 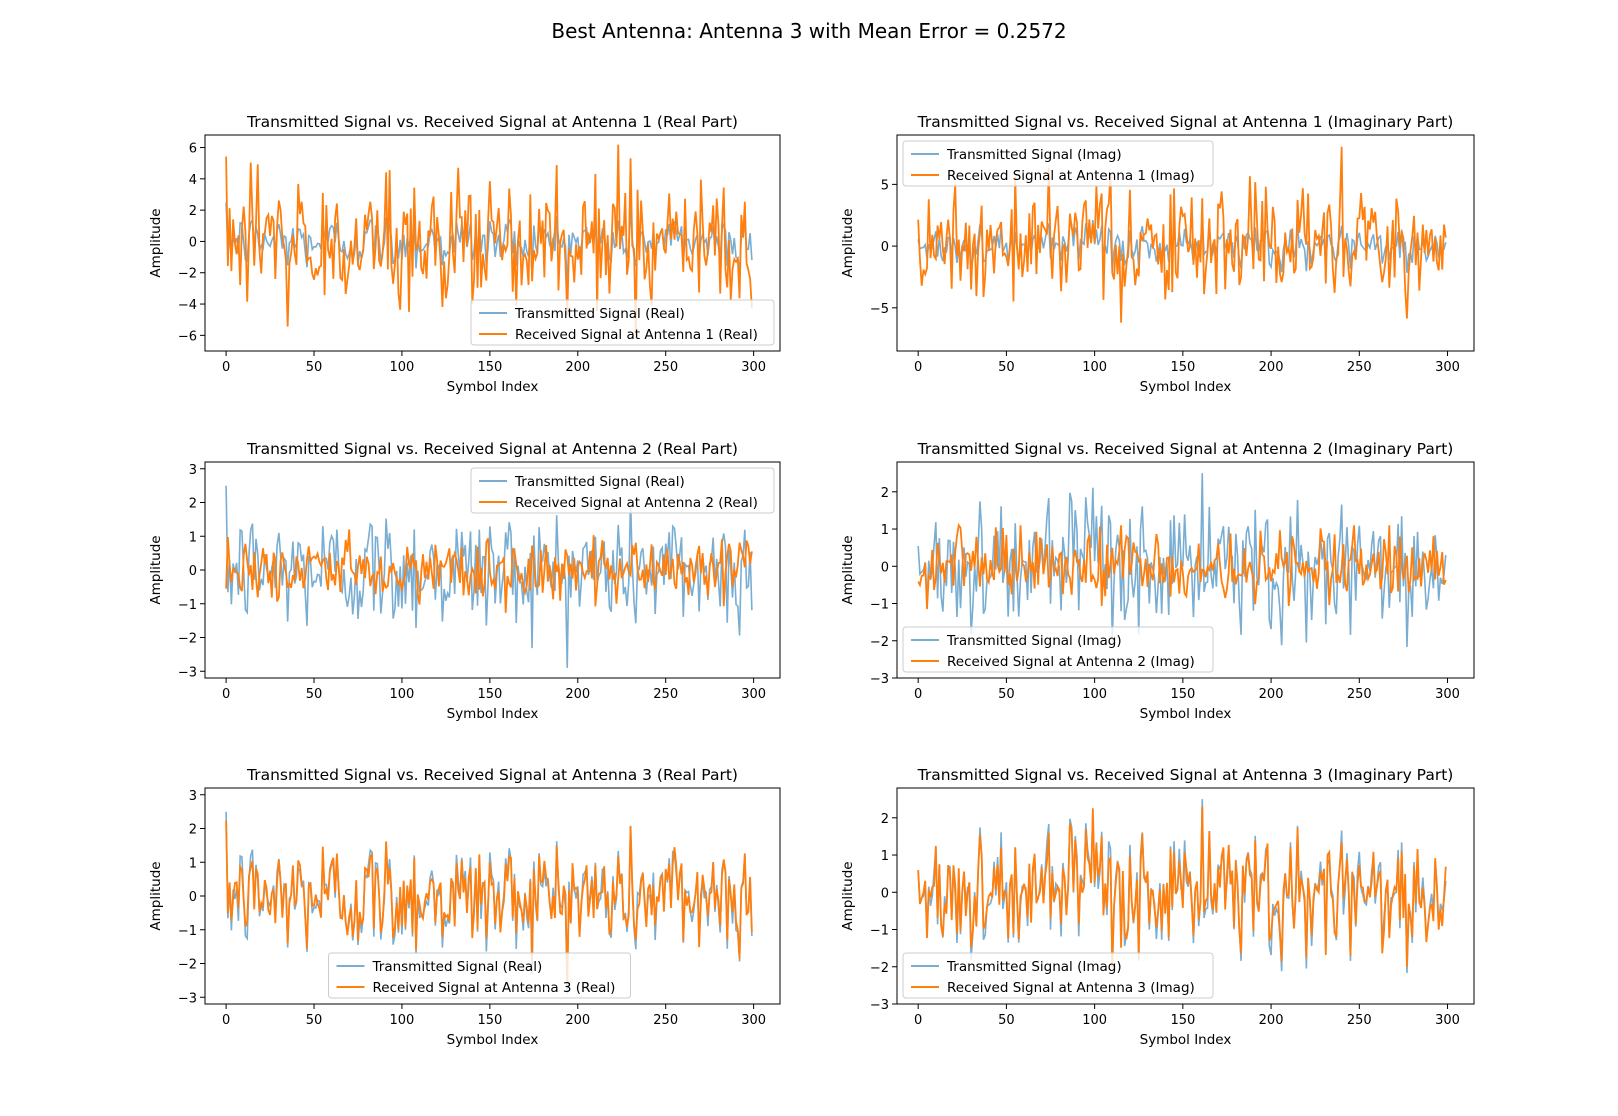 What do you see at coordinates (1094, 367) in the screenshot?
I see `x-tick-label-2-100: 100` at bounding box center [1094, 367].